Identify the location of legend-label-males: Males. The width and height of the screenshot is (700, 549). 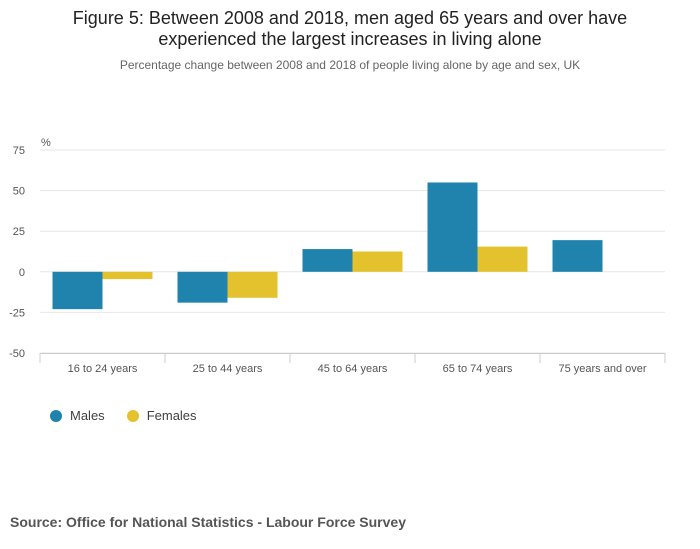
(87, 415).